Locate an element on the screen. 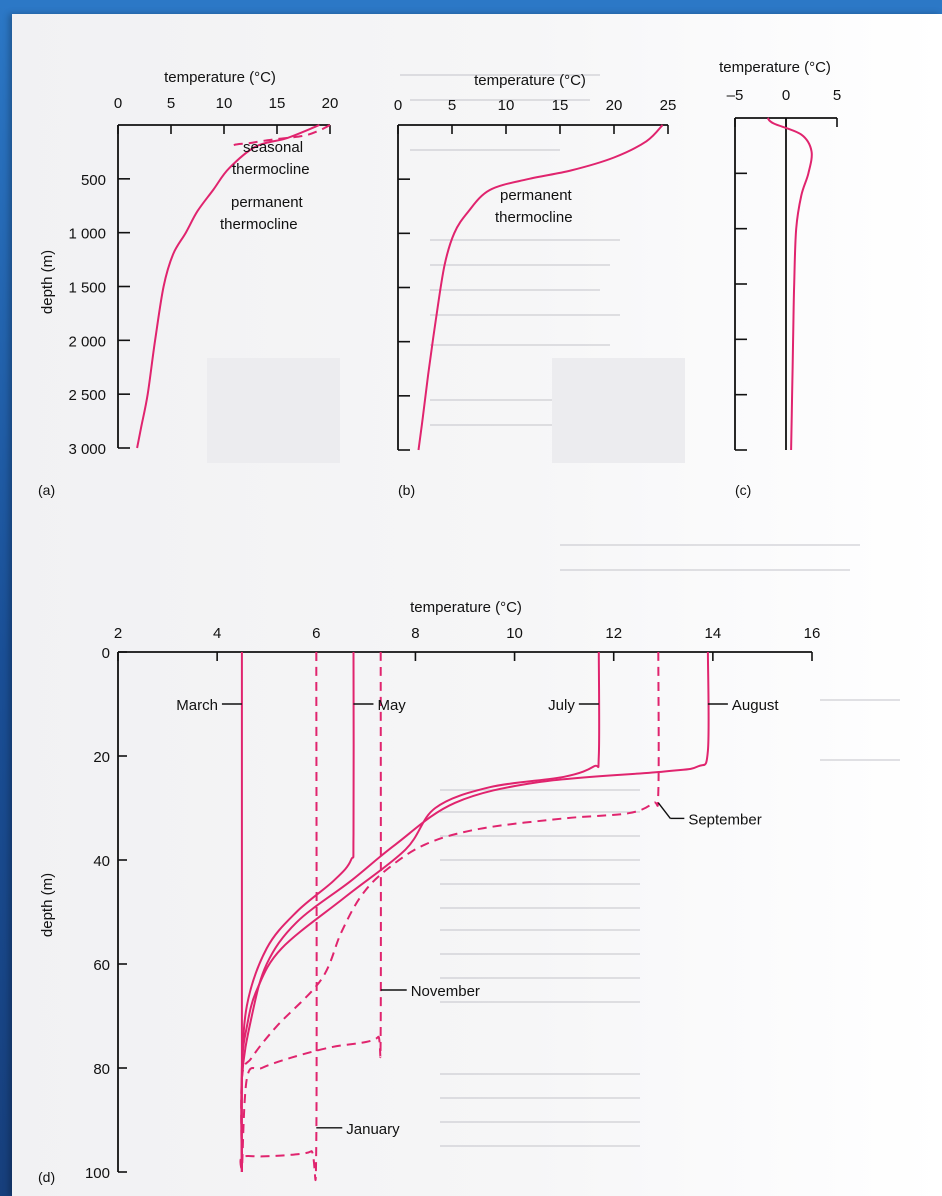  y-tick-label: 0 is located at coordinates (106, 653).